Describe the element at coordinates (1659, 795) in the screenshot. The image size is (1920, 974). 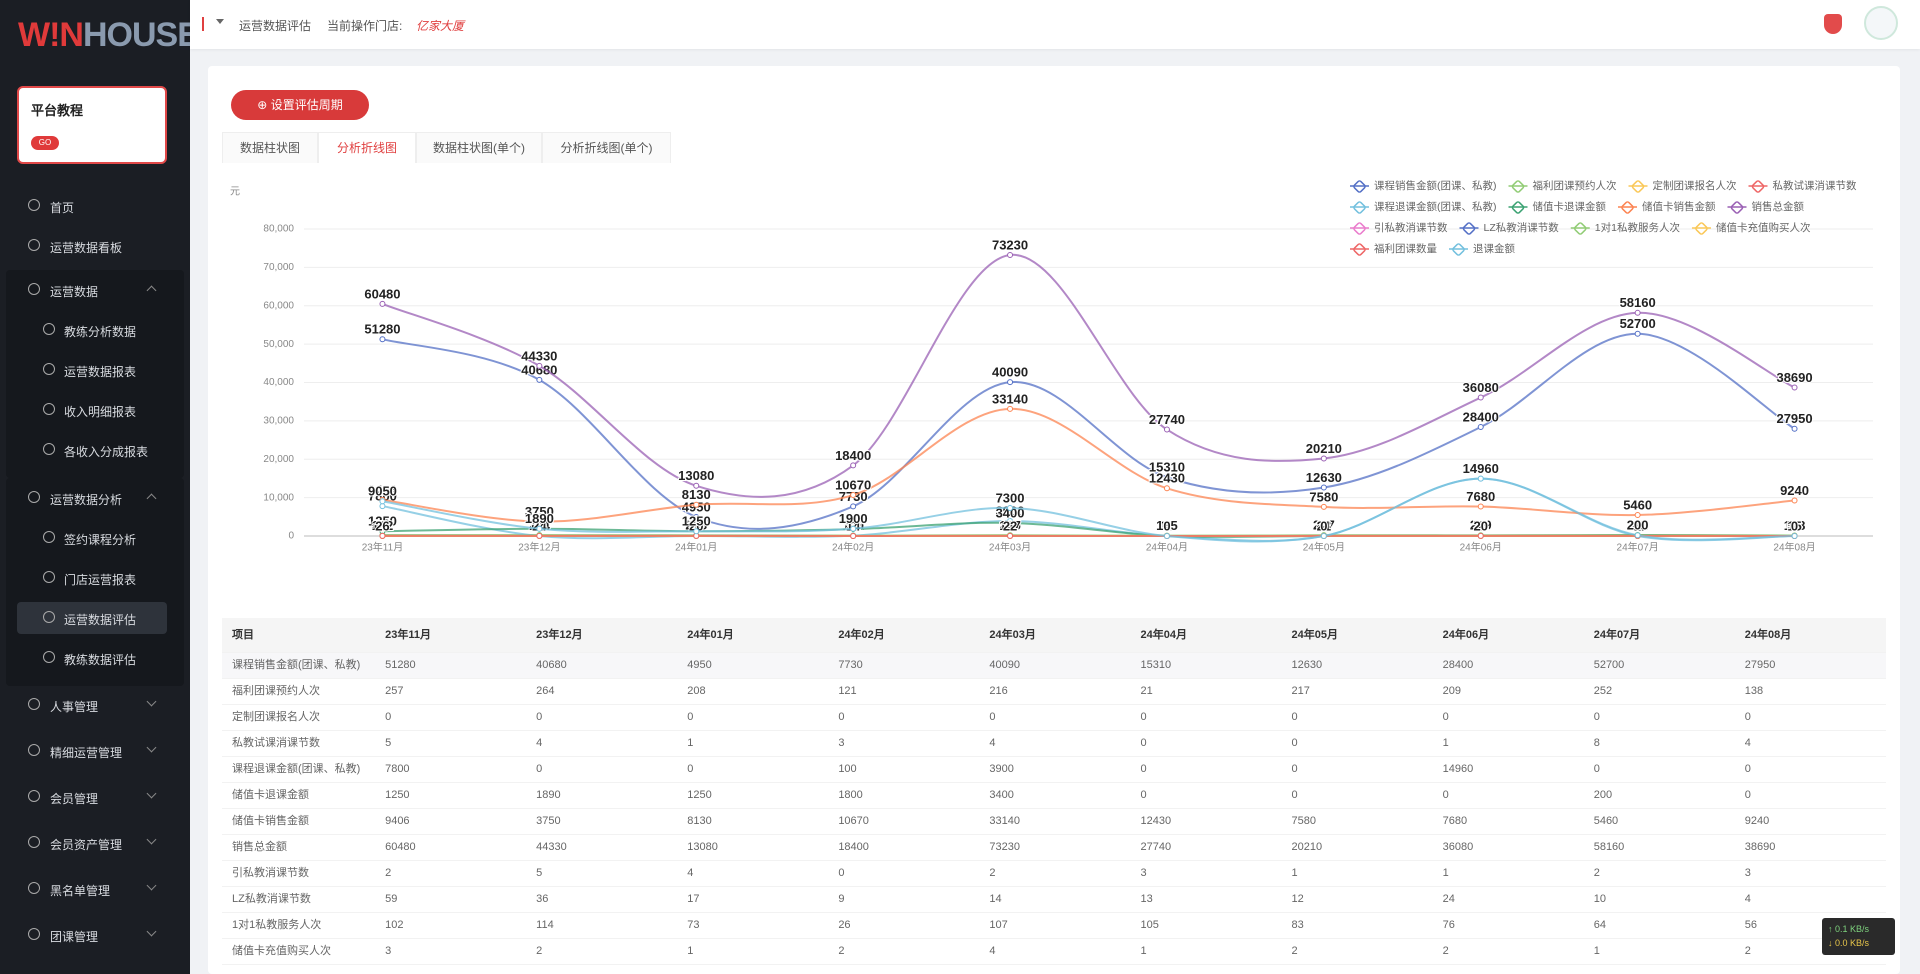
I see `cell: 200` at that location.